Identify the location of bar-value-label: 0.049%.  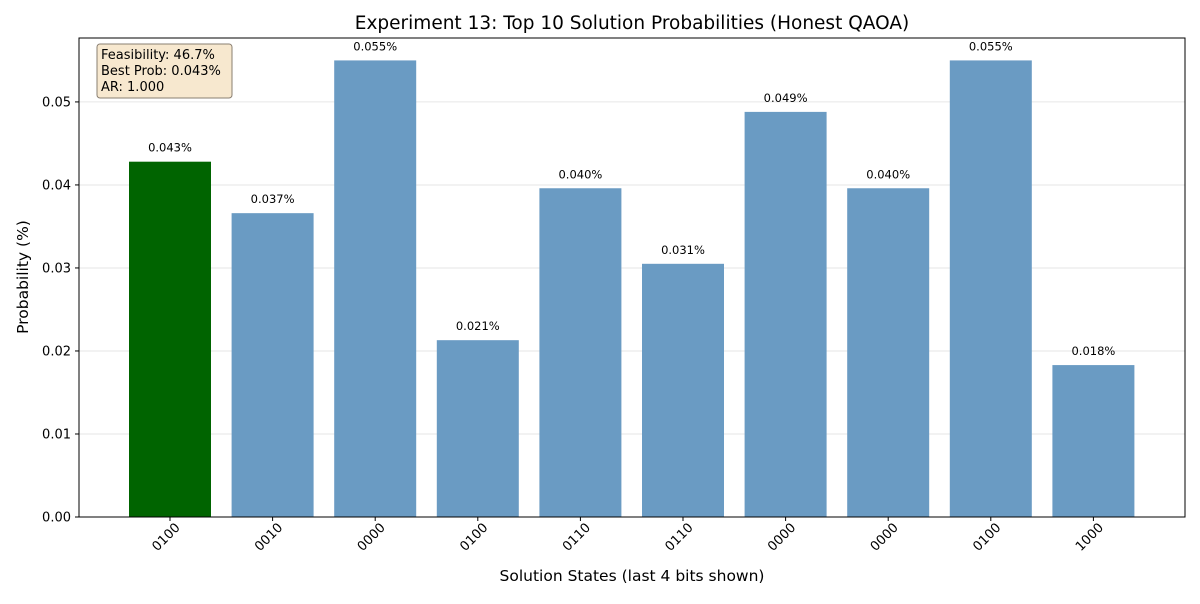
(786, 98).